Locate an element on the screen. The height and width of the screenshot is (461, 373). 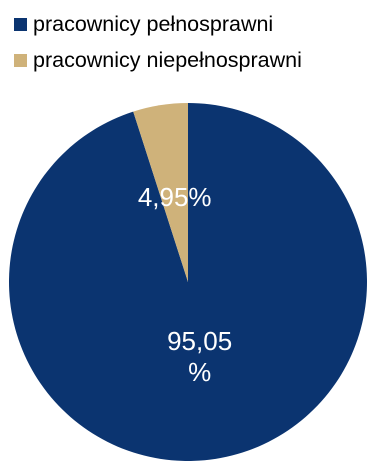
legend-swatch-tan is located at coordinates (20, 60).